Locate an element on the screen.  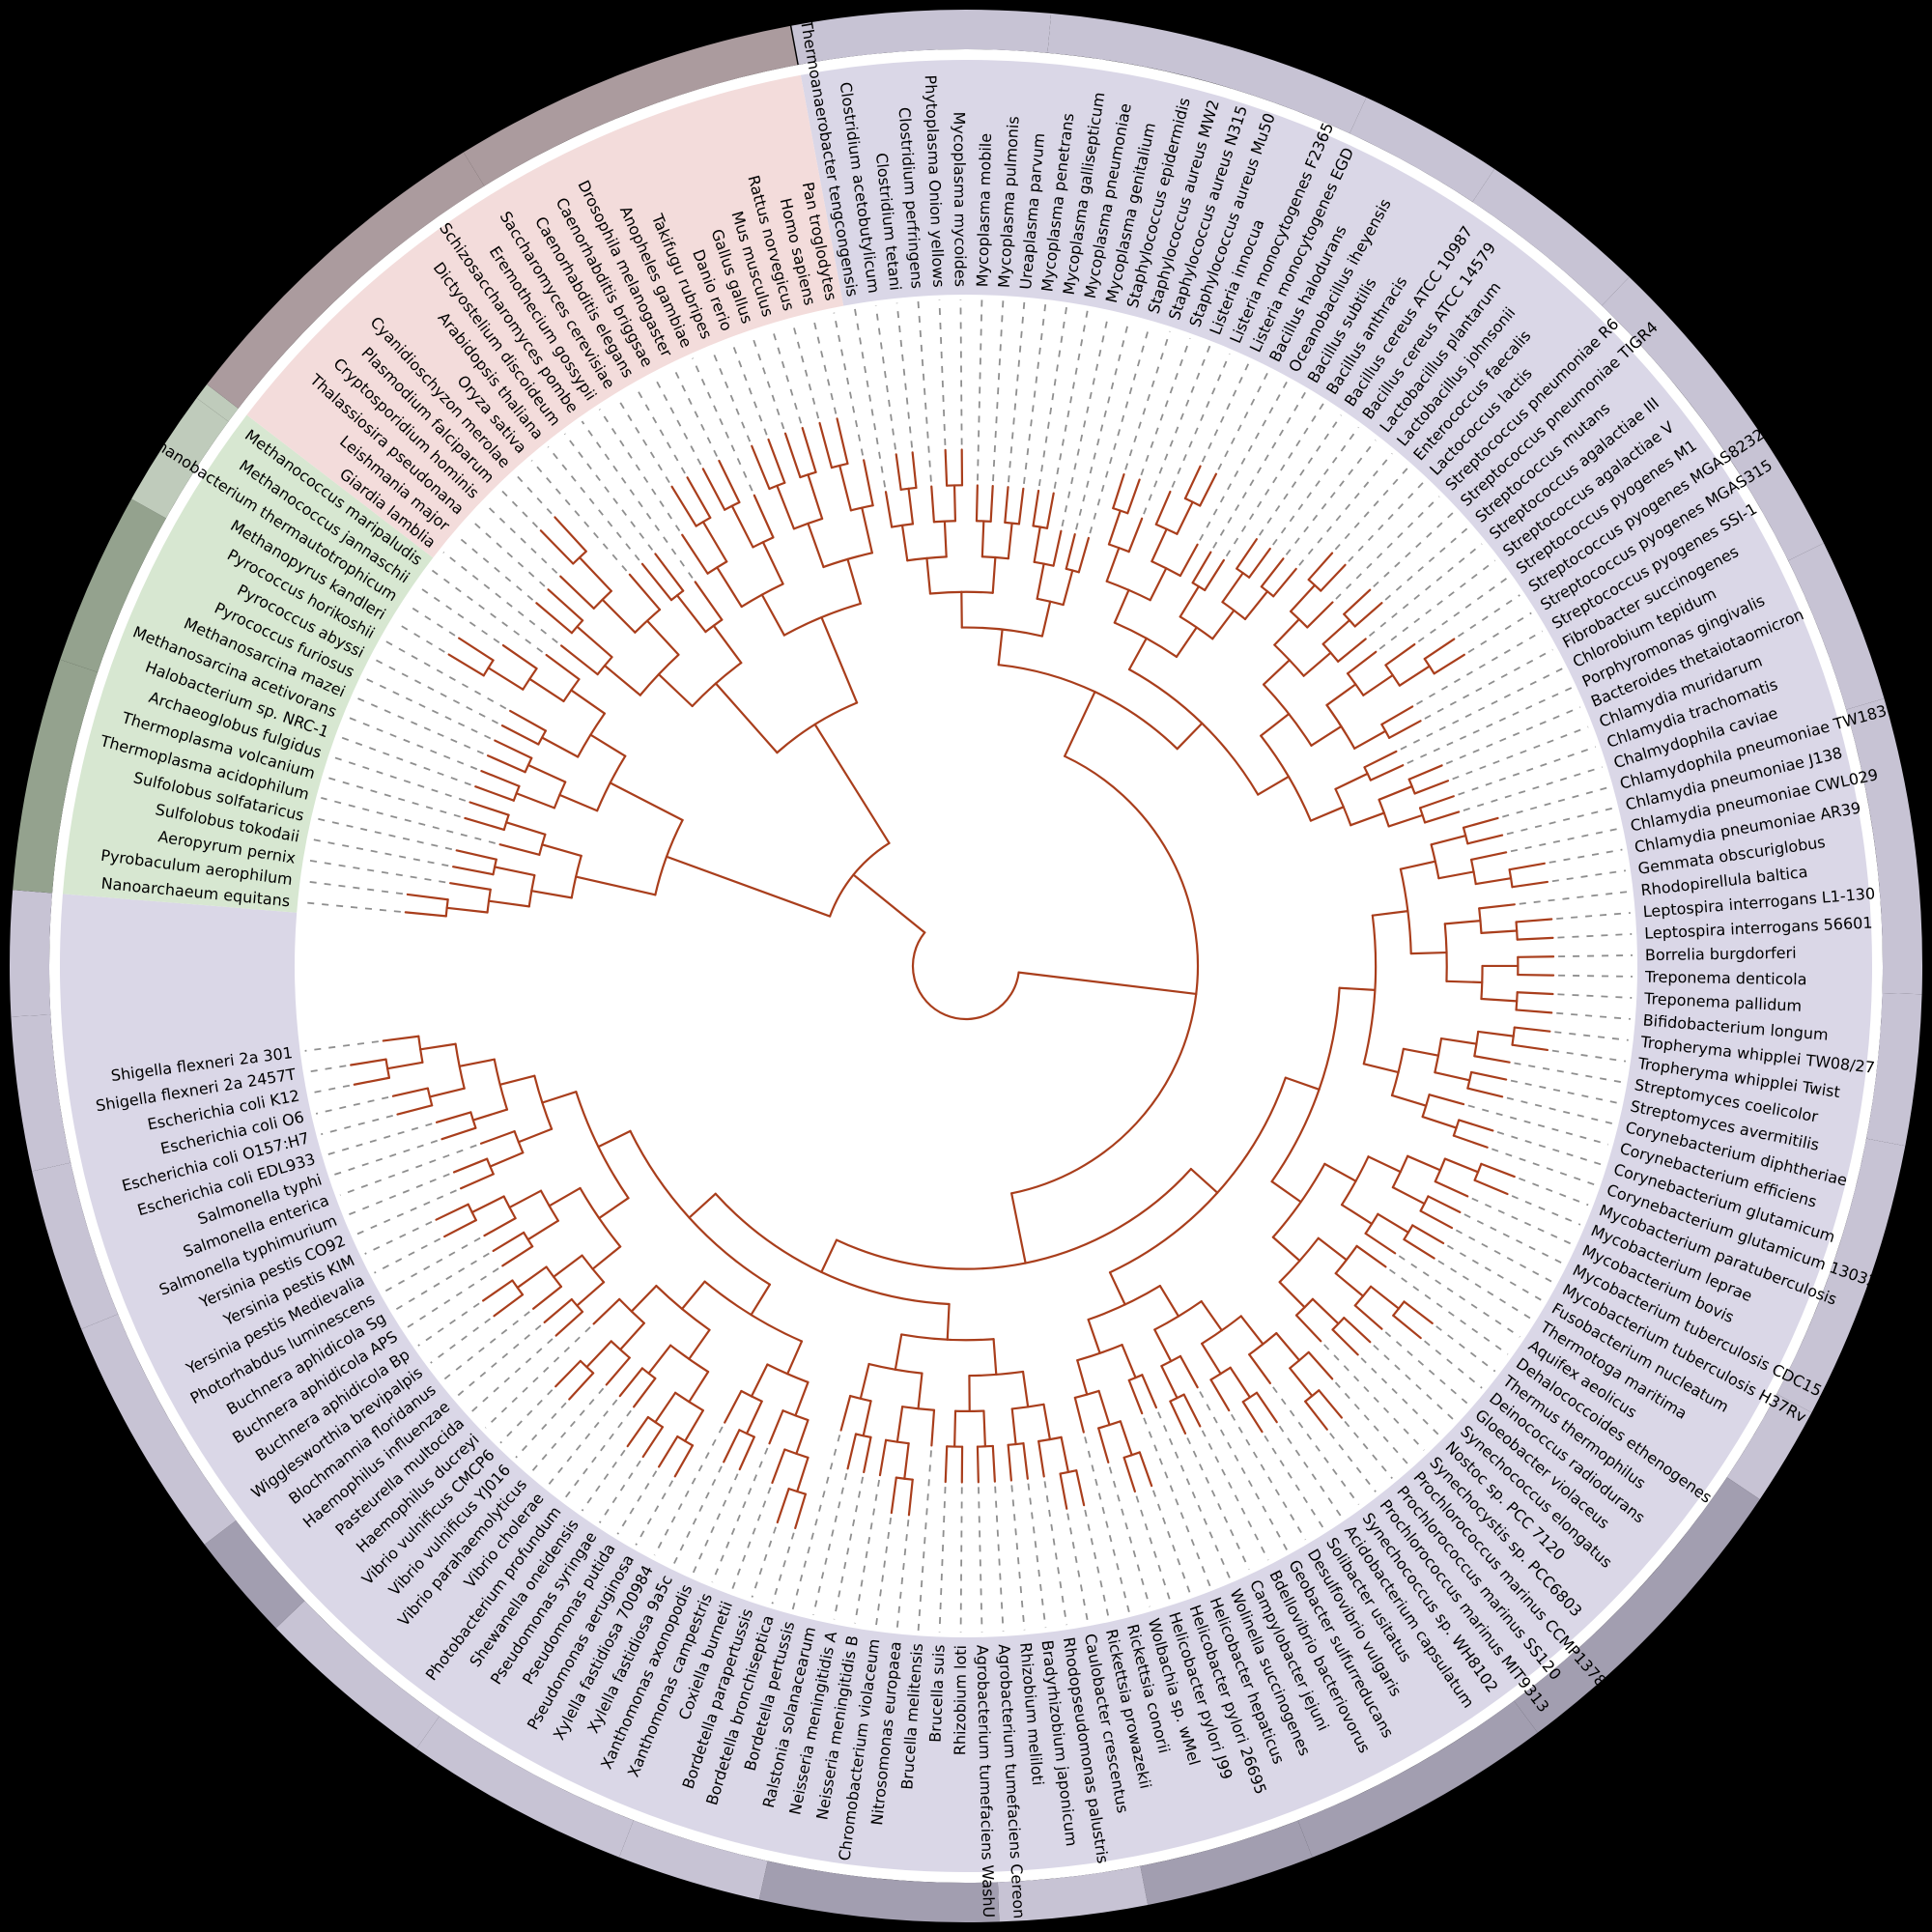
taxon-label: Brucella suis is located at coordinates (937, 1693).